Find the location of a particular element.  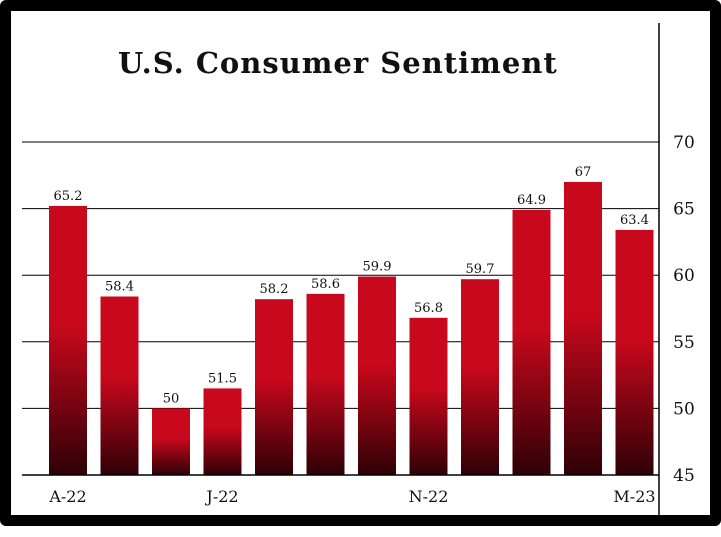

y-tick-label-45: 45 is located at coordinates (684, 476).